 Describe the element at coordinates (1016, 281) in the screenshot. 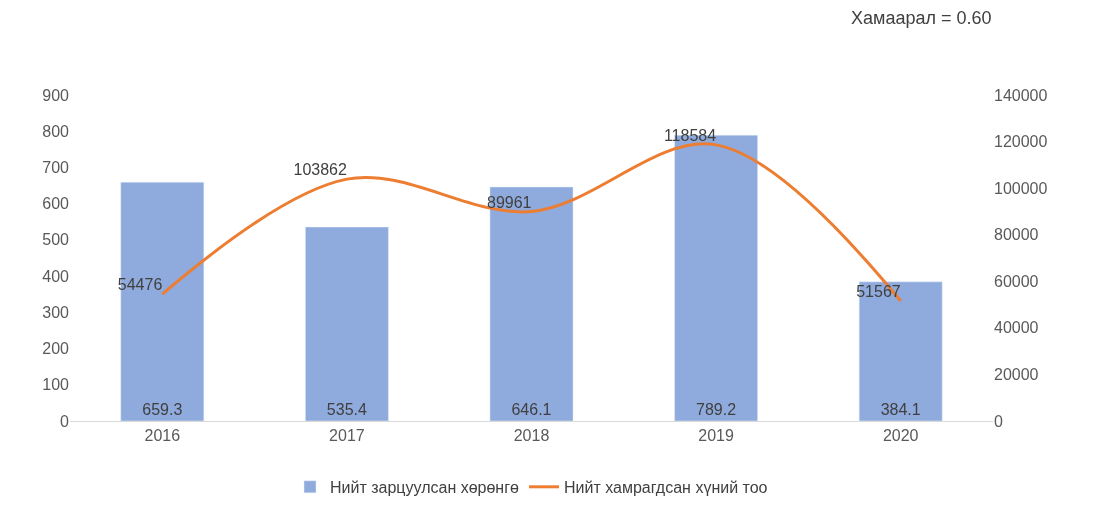

I see `y2-tick-label: 60000` at that location.